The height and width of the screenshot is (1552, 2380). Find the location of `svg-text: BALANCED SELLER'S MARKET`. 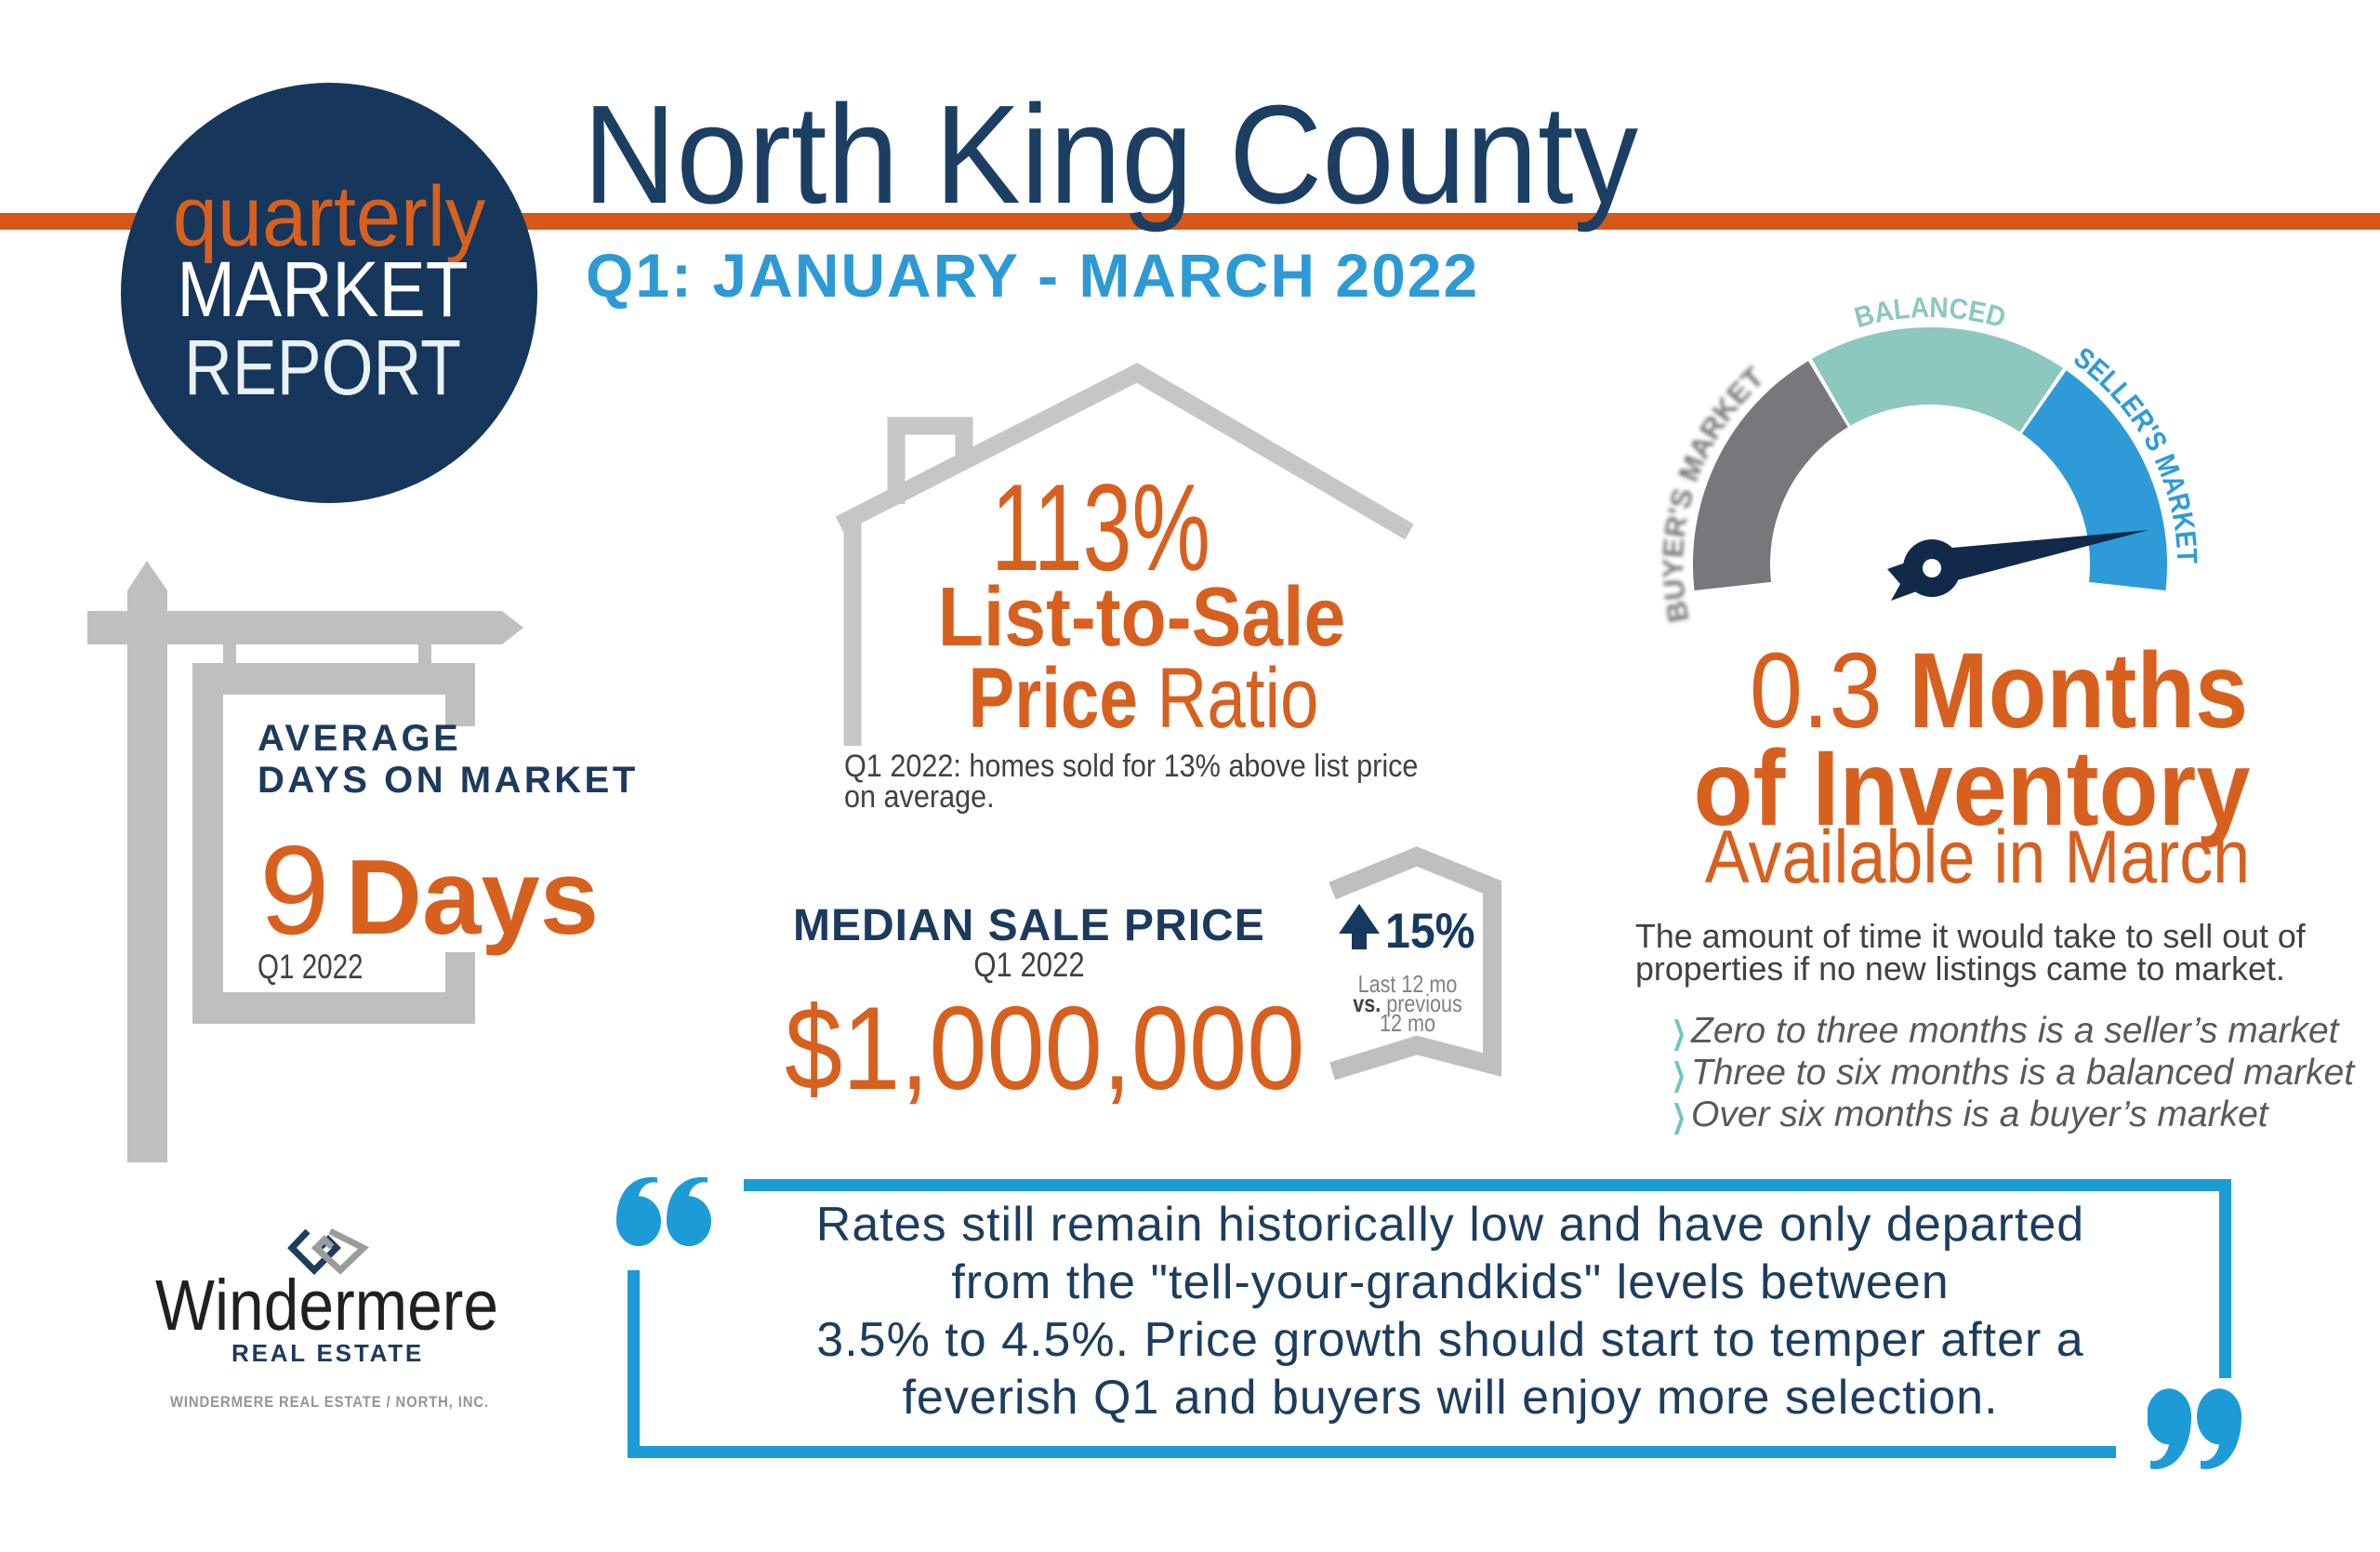

svg-text: BALANCED SELLER'S MARKET is located at coordinates (2027, 471).